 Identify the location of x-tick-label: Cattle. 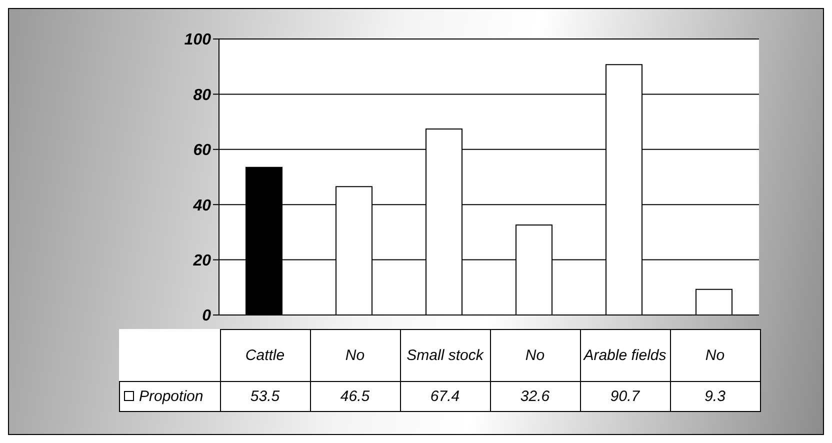
(265, 356).